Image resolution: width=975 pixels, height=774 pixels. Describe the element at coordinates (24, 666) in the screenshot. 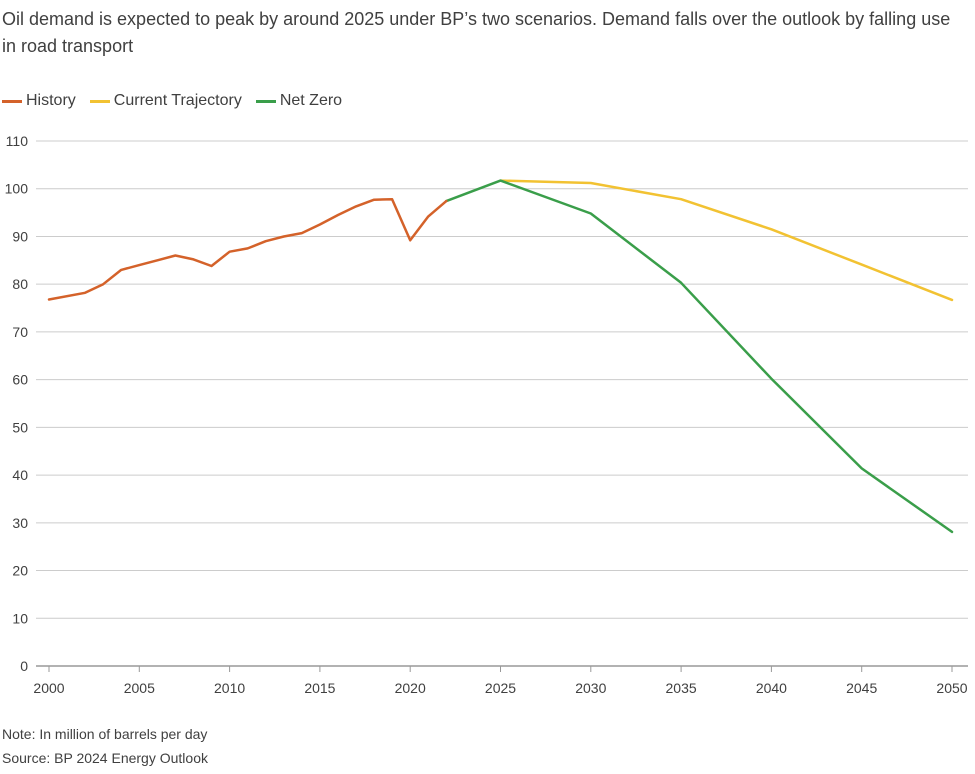

I see `y-tick-label-0: 0` at that location.